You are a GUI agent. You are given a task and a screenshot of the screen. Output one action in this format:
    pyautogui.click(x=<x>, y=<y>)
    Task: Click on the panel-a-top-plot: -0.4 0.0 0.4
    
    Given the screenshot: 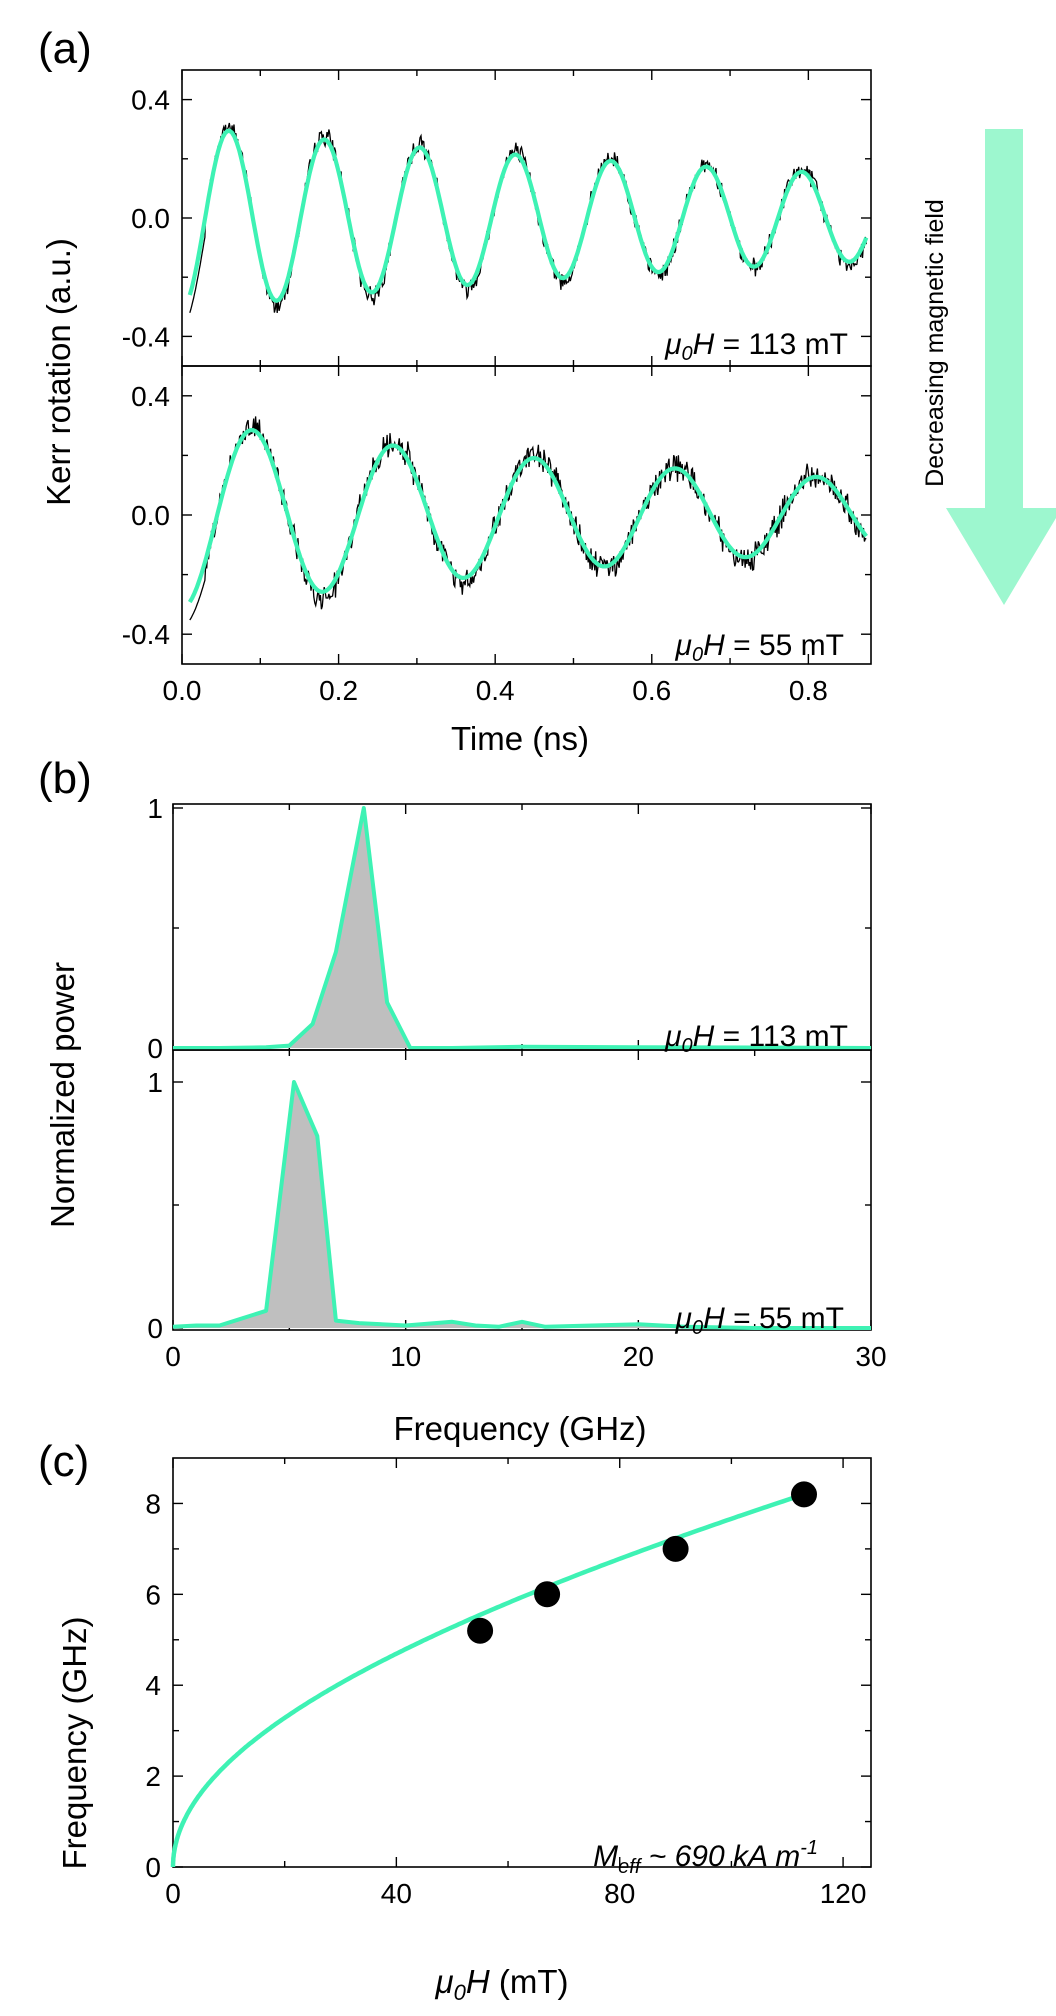 What is the action you would take?
    pyautogui.click(x=497, y=218)
    